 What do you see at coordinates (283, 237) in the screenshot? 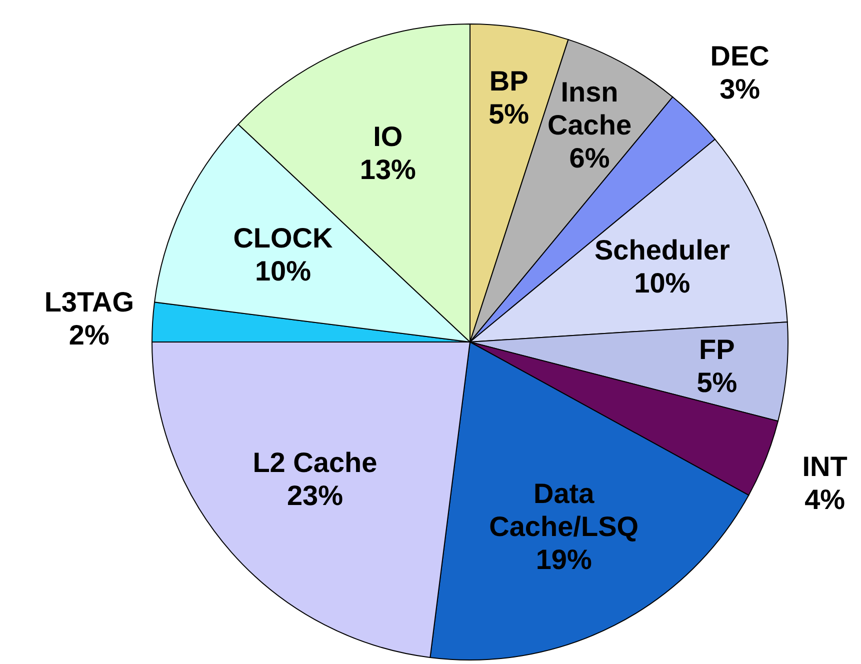
I see `slice-label: CLOCK` at bounding box center [283, 237].